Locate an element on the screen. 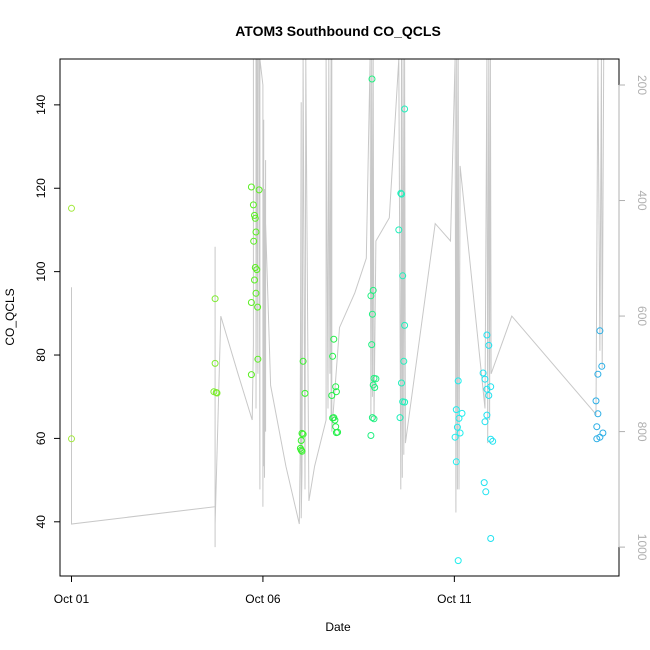 This screenshot has width=650, height=650. y-tick-label: 120 is located at coordinates (41, 188).